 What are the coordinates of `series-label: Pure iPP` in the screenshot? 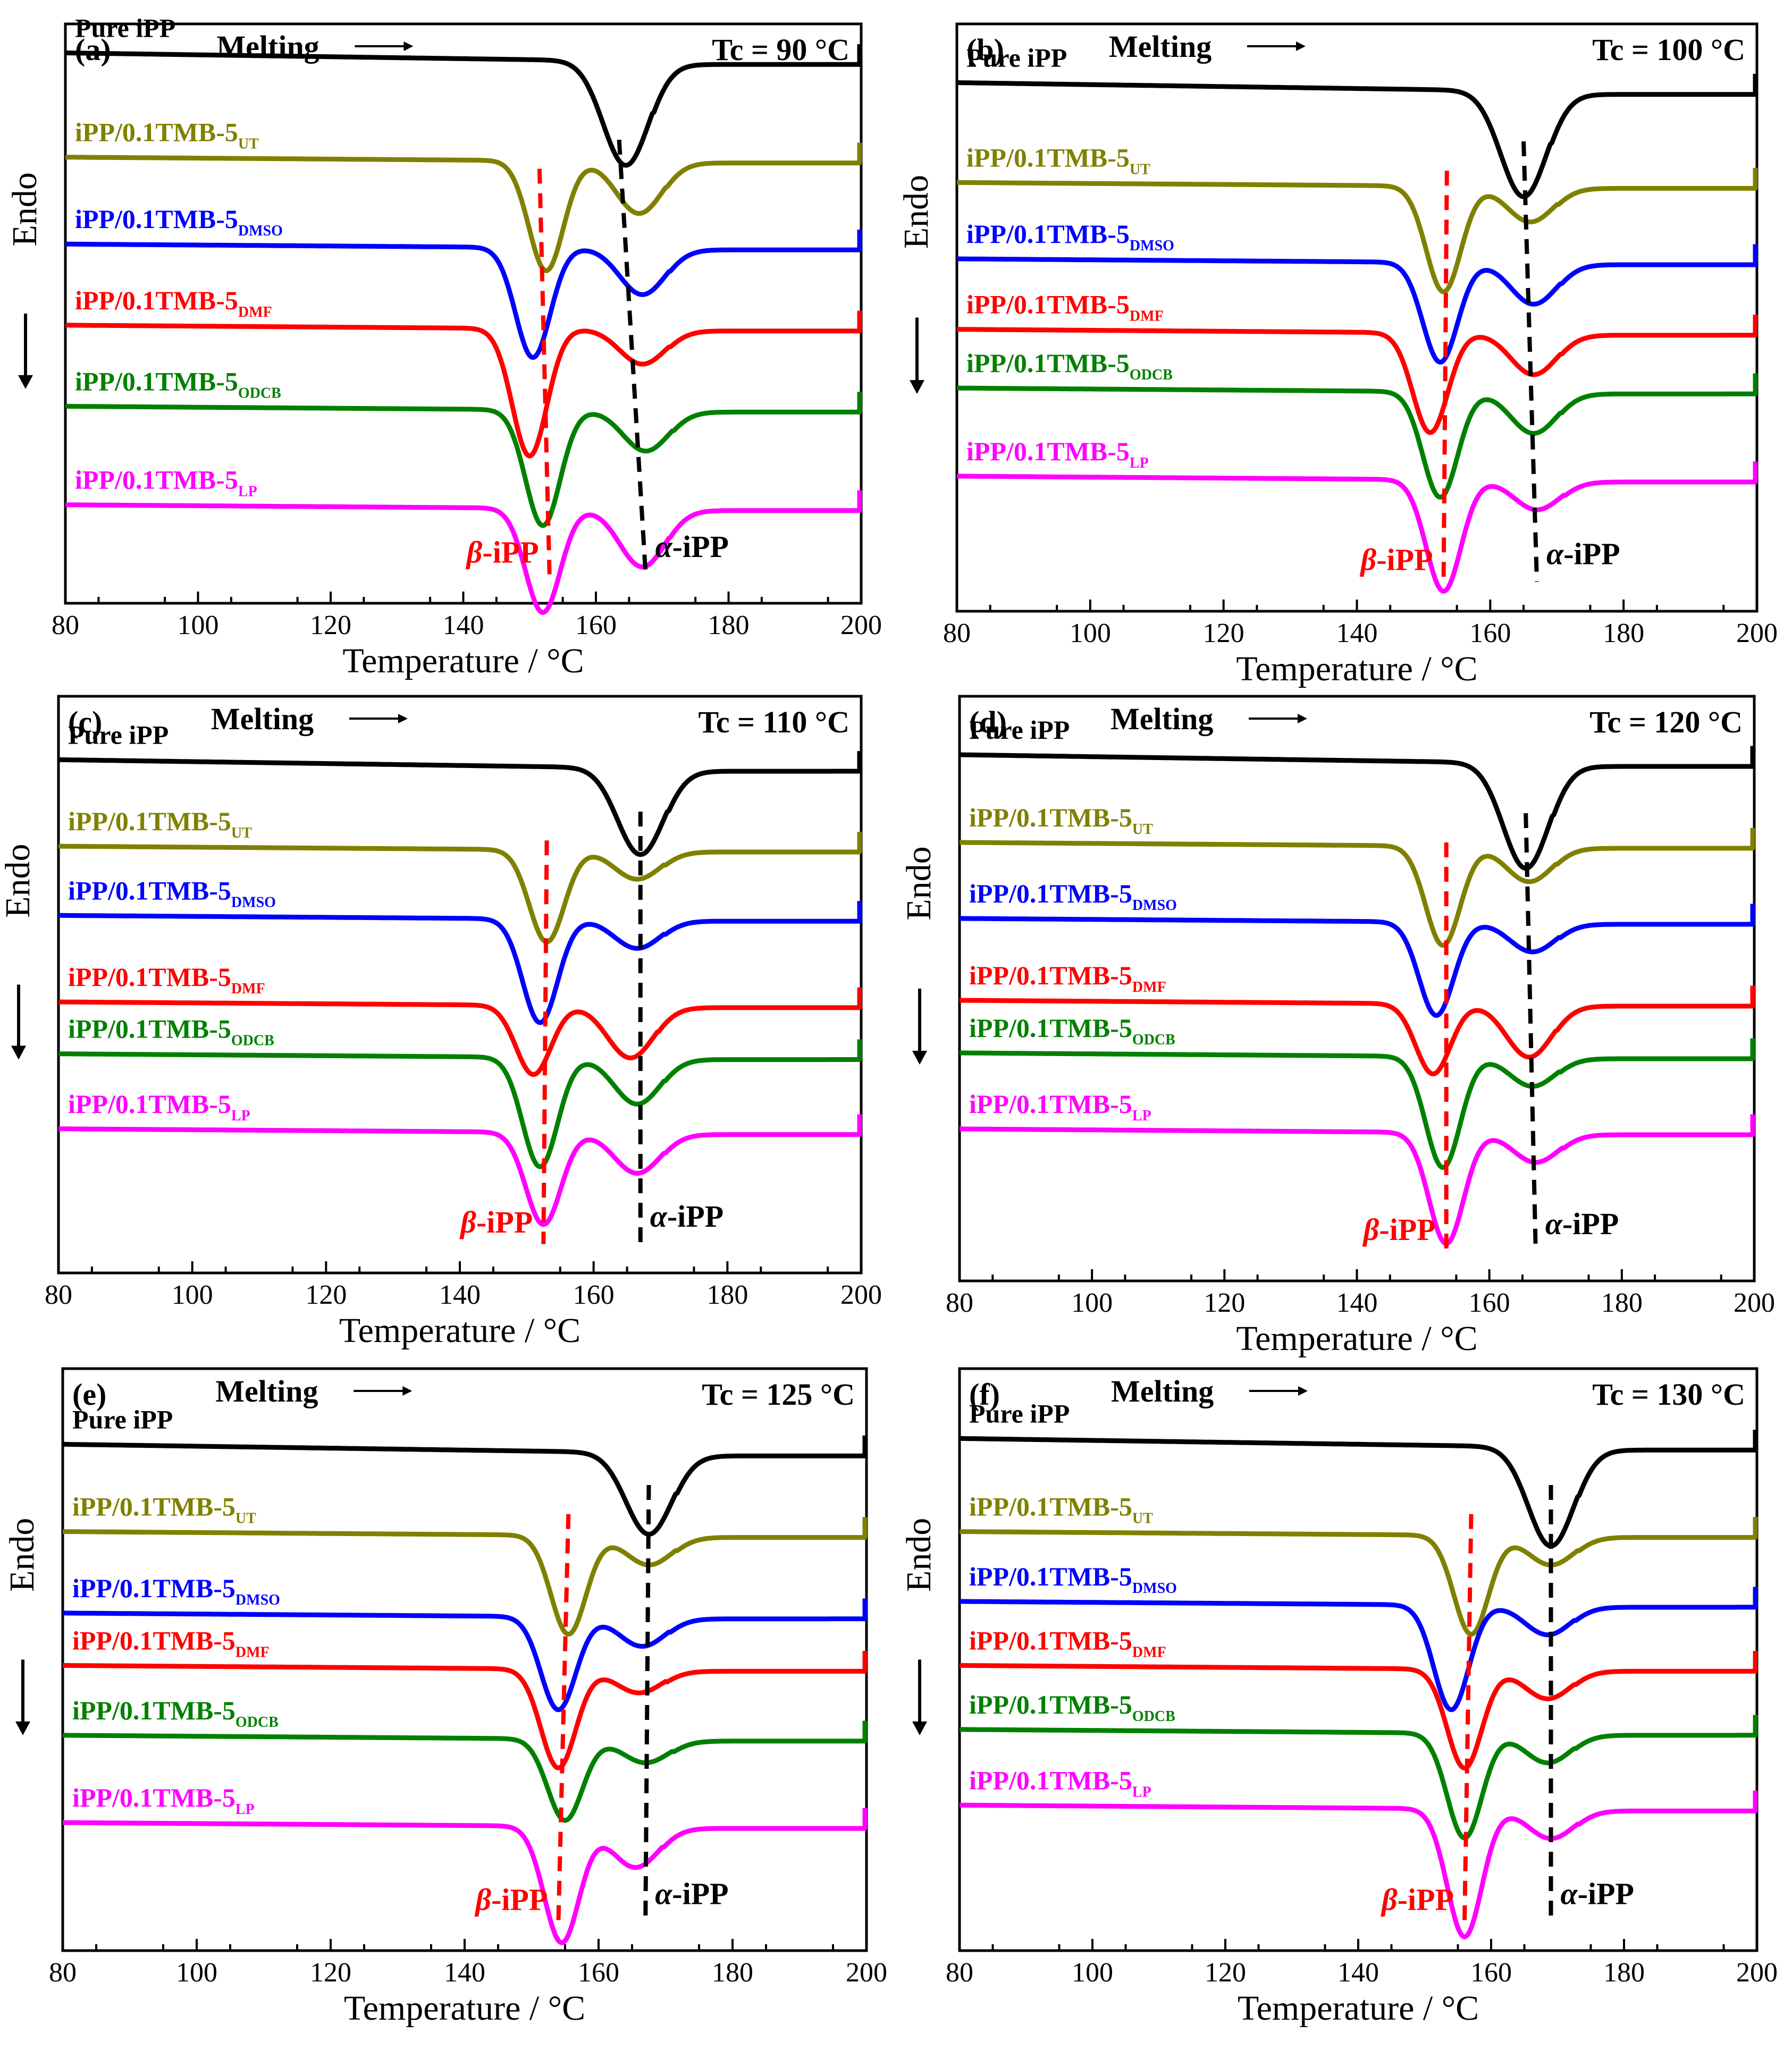 It's located at (118, 734).